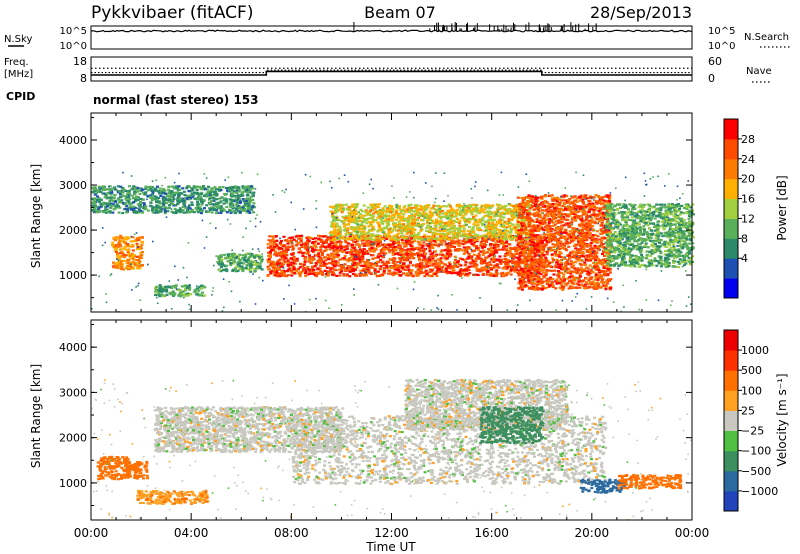 This screenshot has height=554, width=800. What do you see at coordinates (391, 37) in the screenshot?
I see `noise-panel-frame` at bounding box center [391, 37].